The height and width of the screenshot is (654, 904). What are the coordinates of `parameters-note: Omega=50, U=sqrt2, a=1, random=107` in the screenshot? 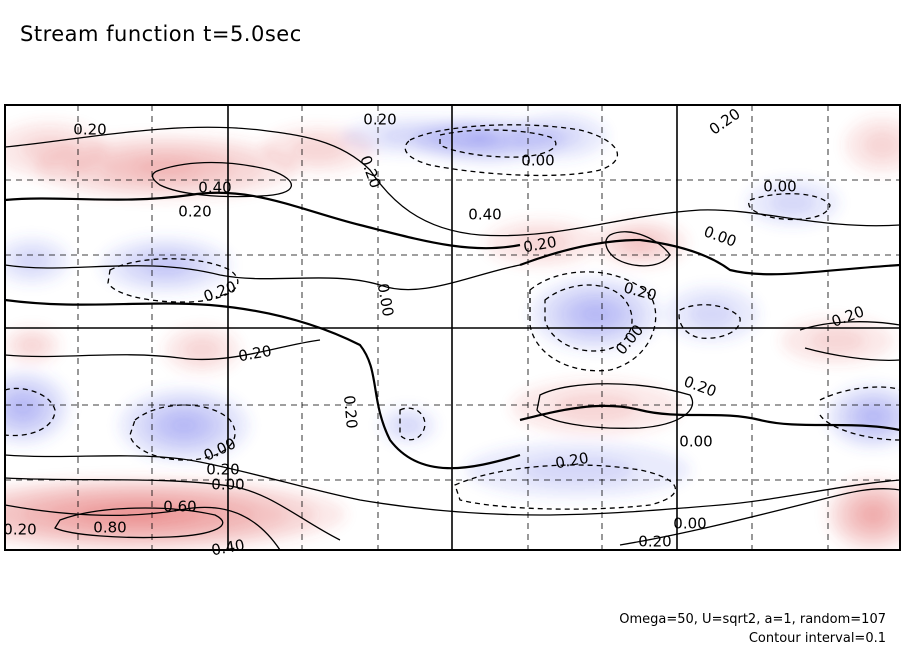 It's located at (752, 619).